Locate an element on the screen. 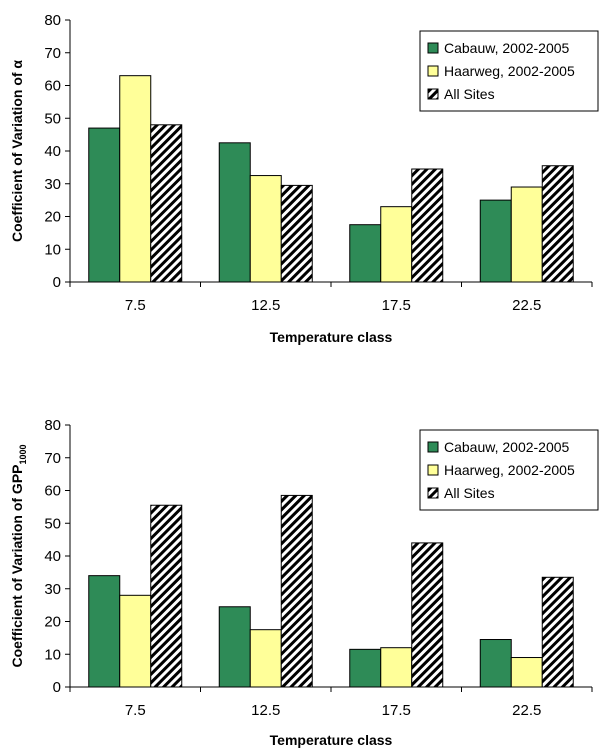 This screenshot has width=600, height=751. y-axis-title-subscript: 1000 is located at coordinates (23, 454).